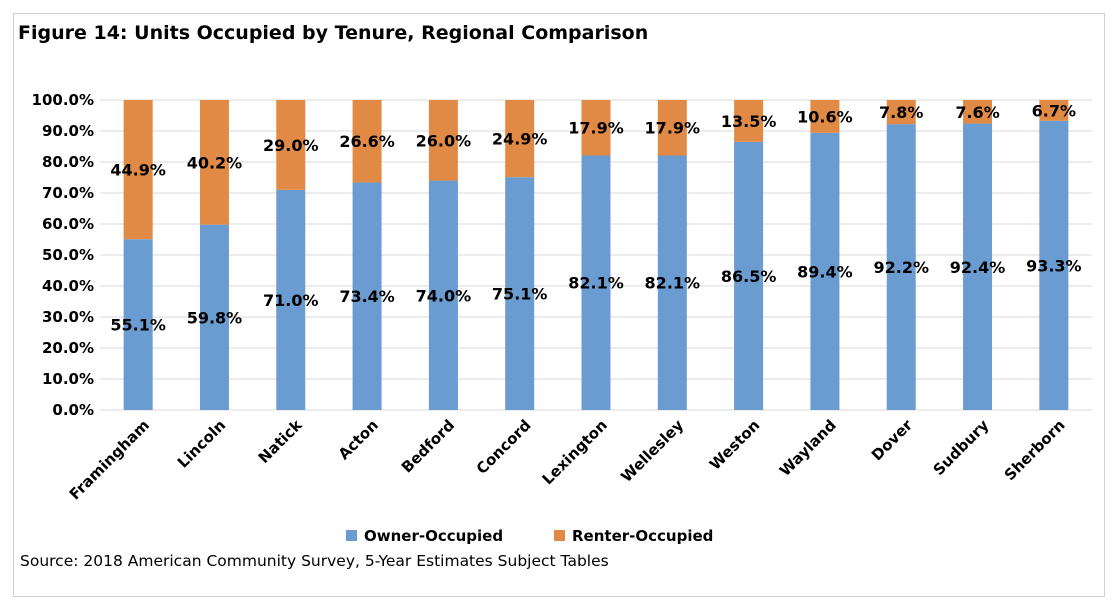 The image size is (1118, 610). I want to click on x-category-label: Lincoln, so click(201, 443).